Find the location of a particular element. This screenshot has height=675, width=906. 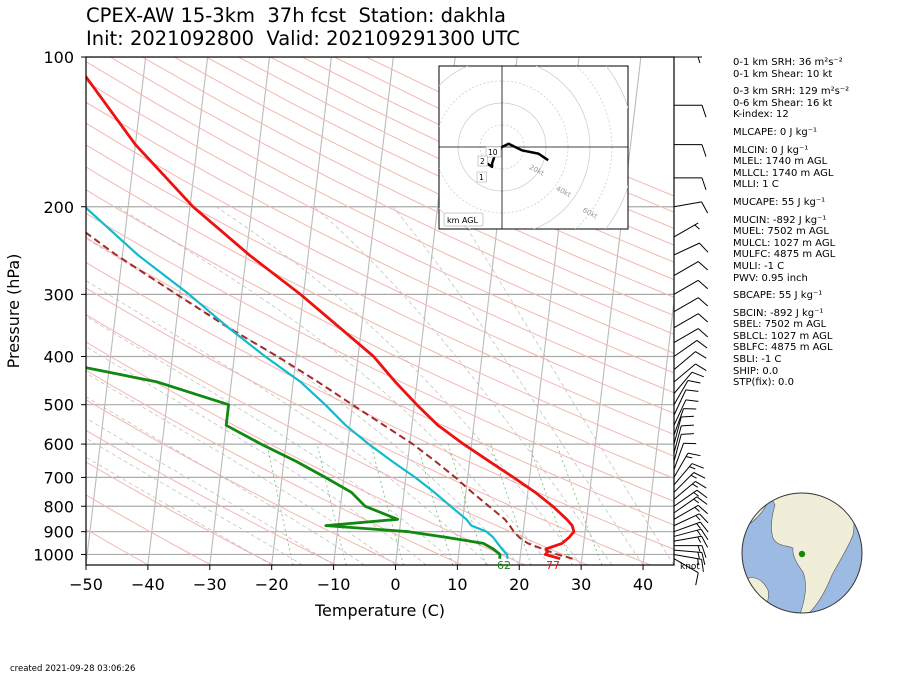

hodograph-label: km AGL is located at coordinates (463, 220).